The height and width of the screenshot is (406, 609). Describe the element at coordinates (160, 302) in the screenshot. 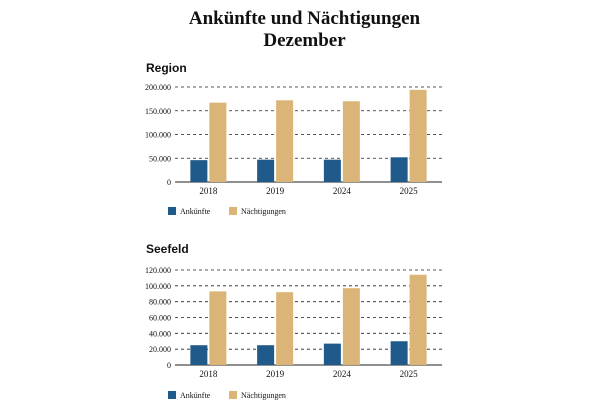

I see `y-tick-label: 80.000` at that location.